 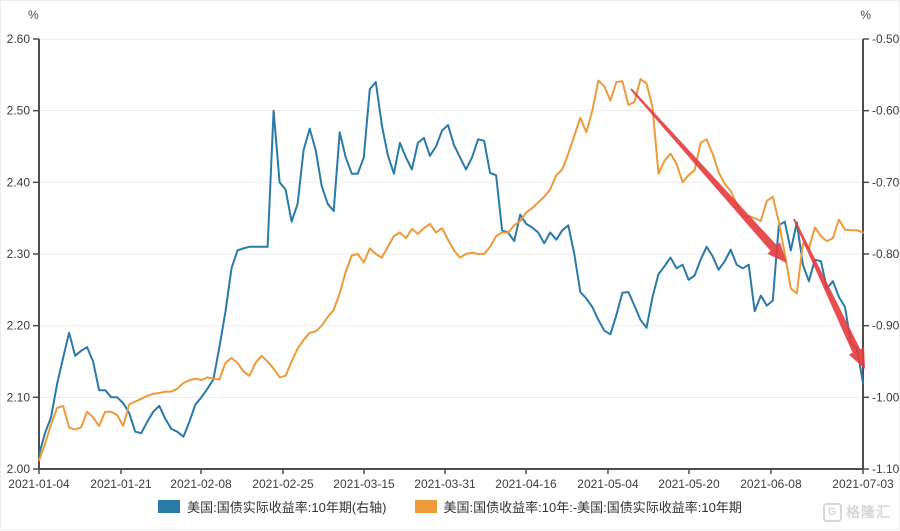 What do you see at coordinates (863, 484) in the screenshot?
I see `x-axis-tick-label: 2021-07-03` at bounding box center [863, 484].